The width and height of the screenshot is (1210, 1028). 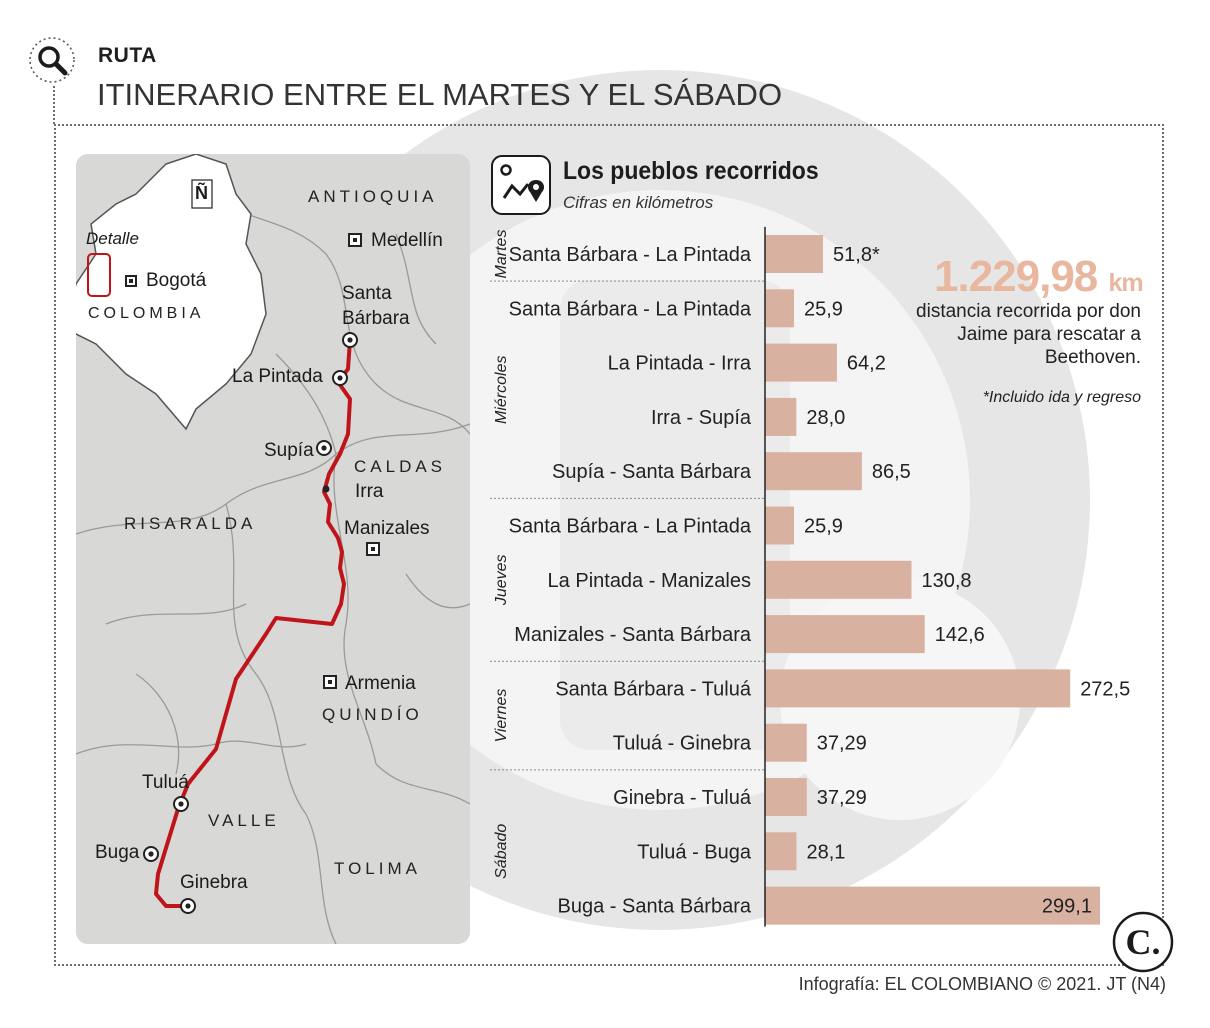 I want to click on segment-label-3-0: Santa Bárbara - Tuluá, so click(x=653, y=689).